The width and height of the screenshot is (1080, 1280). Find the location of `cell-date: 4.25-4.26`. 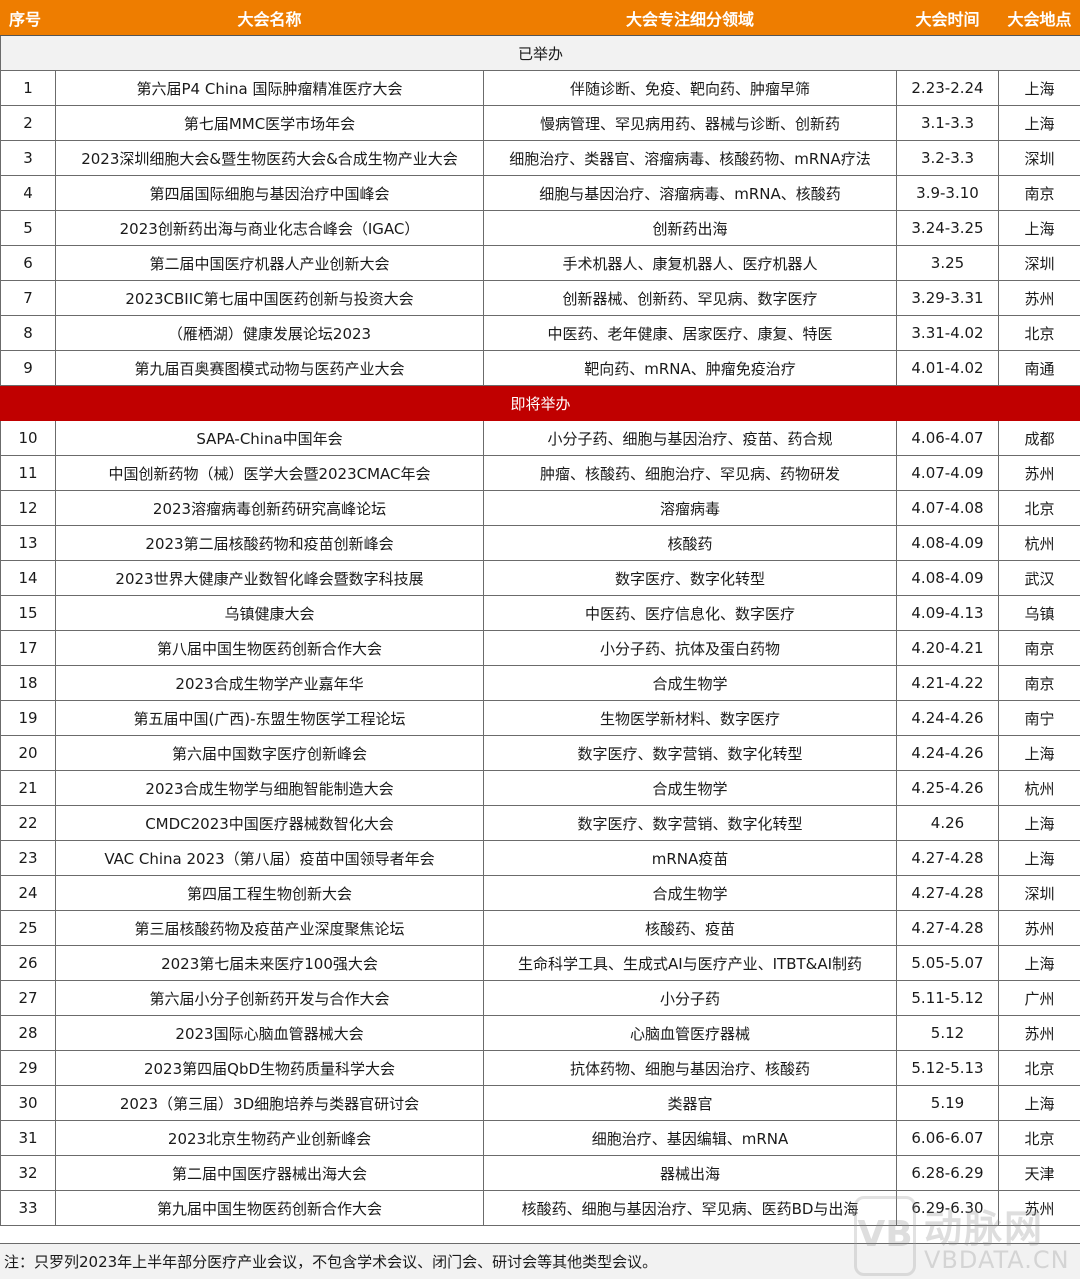

cell-date: 4.25-4.26 is located at coordinates (948, 788).